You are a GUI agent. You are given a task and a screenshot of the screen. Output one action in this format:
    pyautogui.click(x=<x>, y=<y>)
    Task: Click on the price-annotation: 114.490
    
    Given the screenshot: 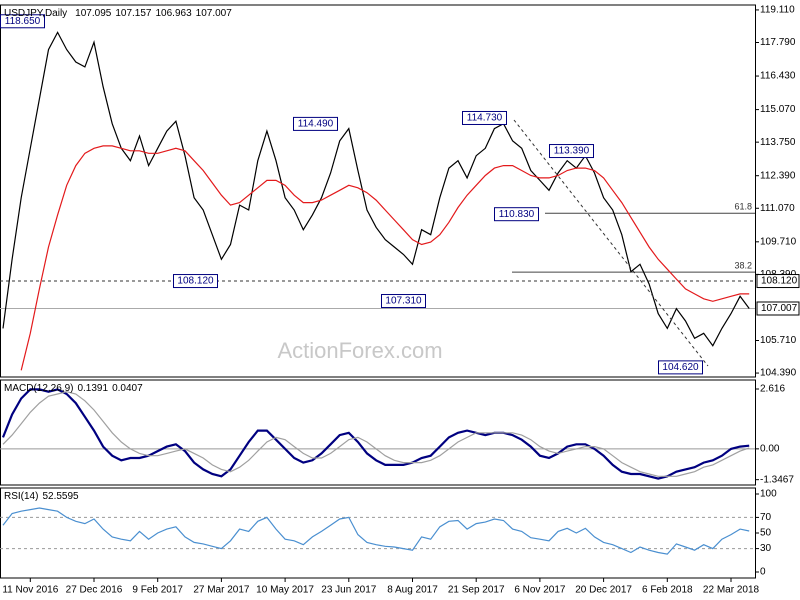 What is the action you would take?
    pyautogui.click(x=316, y=124)
    